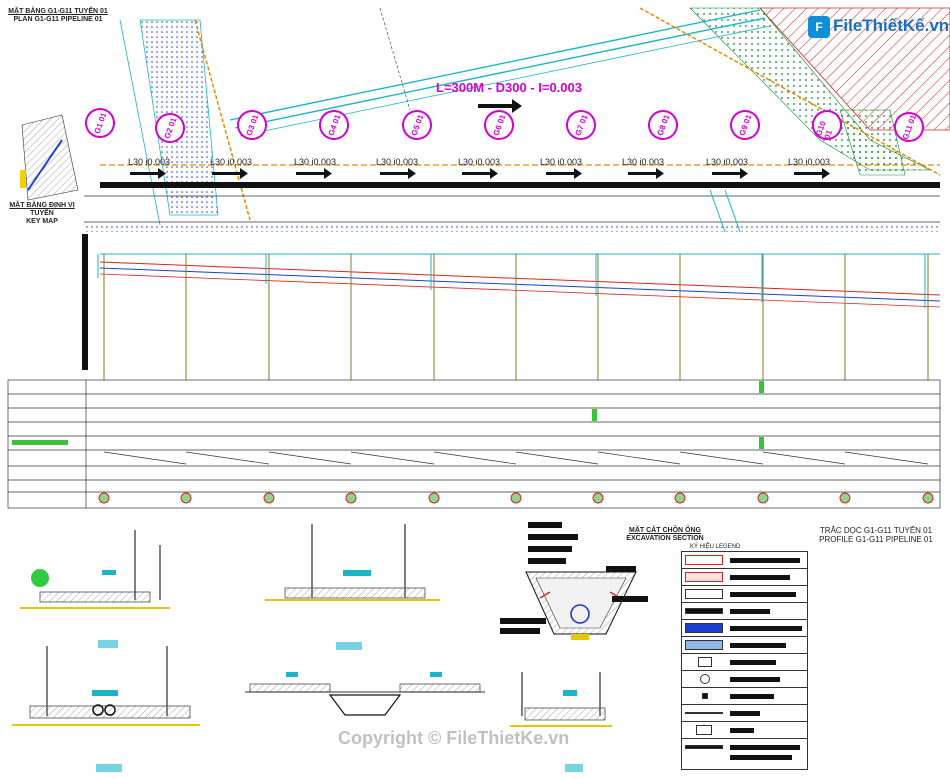 Image resolution: width=950 pixels, height=778 pixels. I want to click on manhole-tag-label: G7 01, so click(581, 125).